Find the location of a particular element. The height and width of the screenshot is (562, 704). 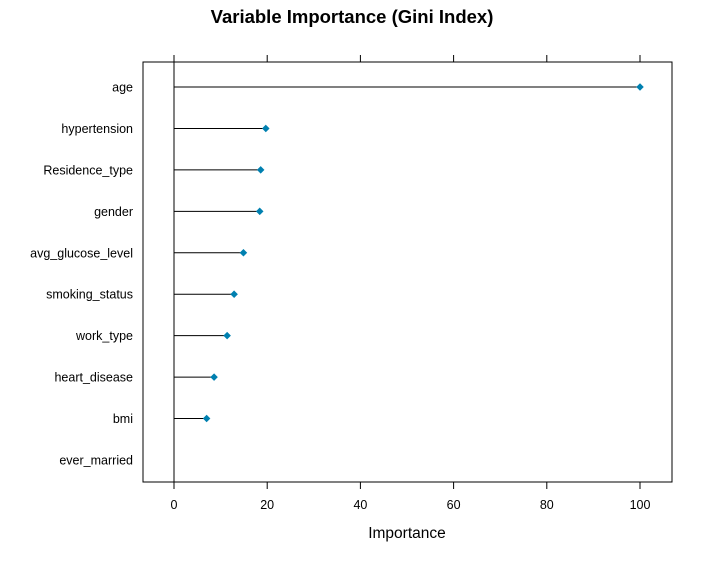

category-label: avg_glucose_level is located at coordinates (81, 253).